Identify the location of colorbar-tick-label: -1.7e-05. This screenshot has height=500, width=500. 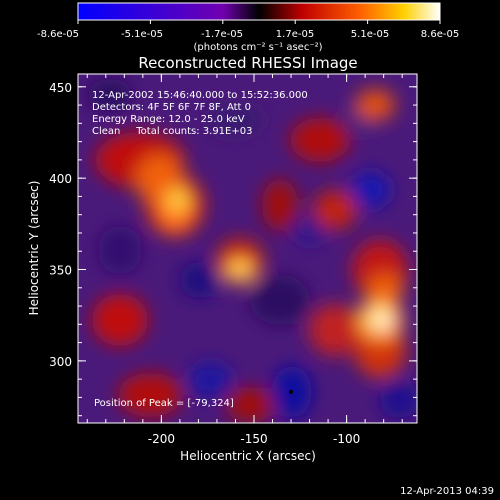
(222, 34).